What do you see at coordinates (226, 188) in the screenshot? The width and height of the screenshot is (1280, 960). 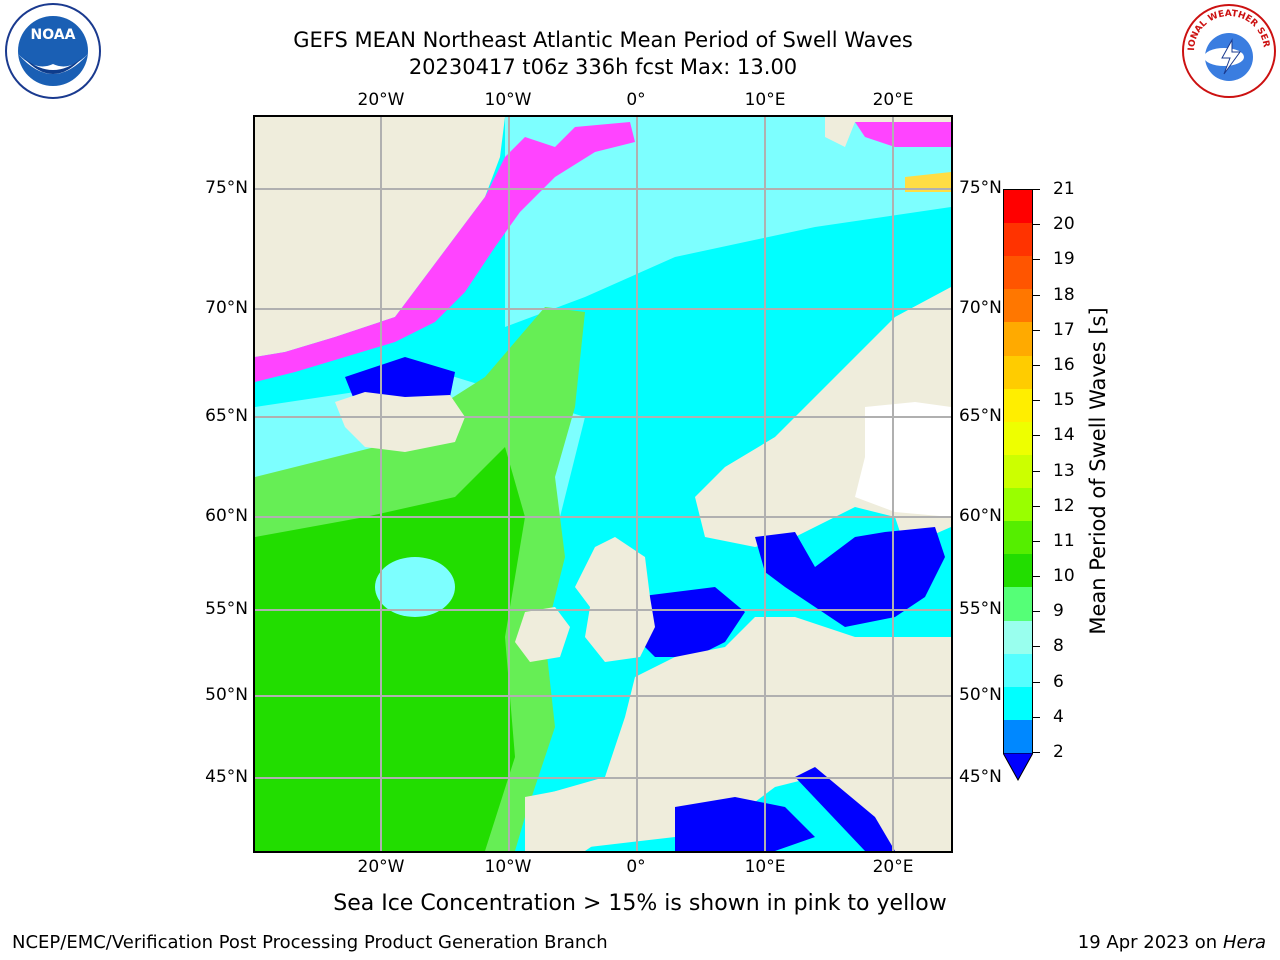 I see `lat-tick-left: 75°N` at bounding box center [226, 188].